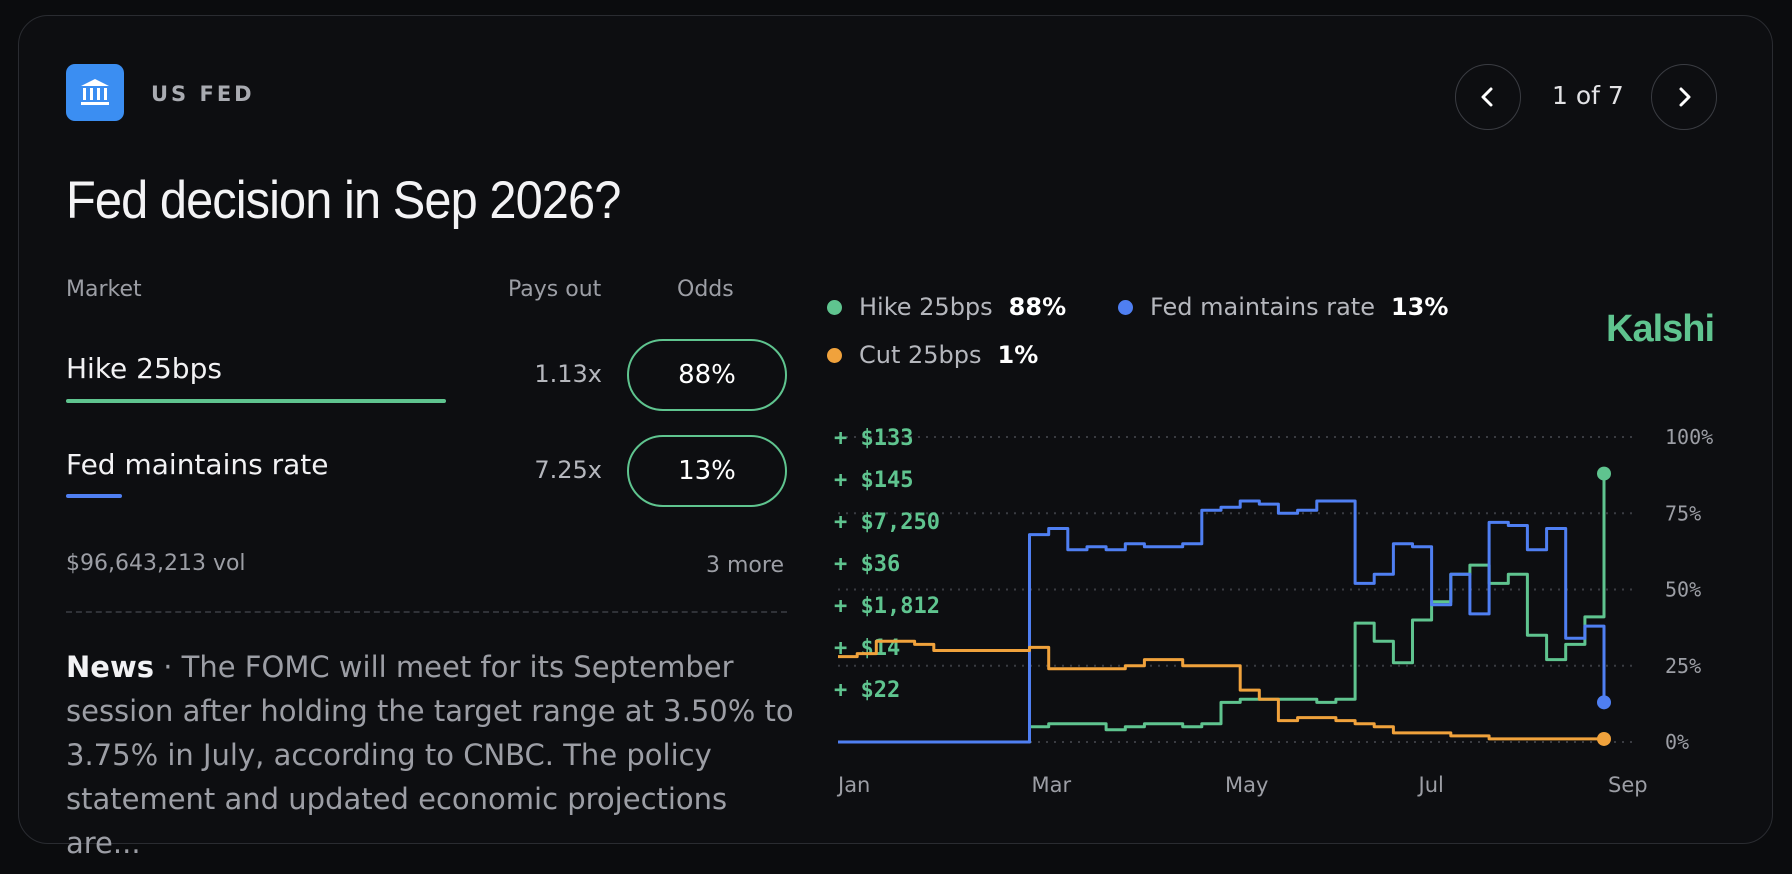  Describe the element at coordinates (745, 565) in the screenshot. I see `more-markets-link: 3 more` at that location.